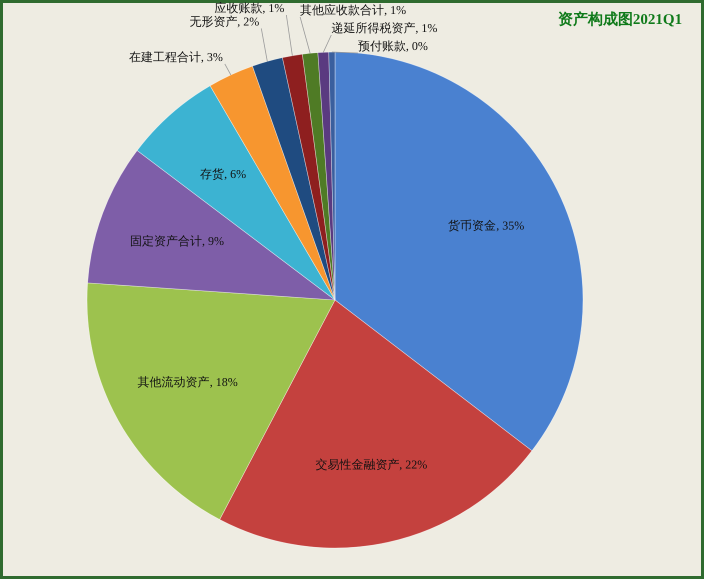 Image resolution: width=704 pixels, height=579 pixels. Describe the element at coordinates (249, 8) in the screenshot. I see `slice-label: 应收账款, 1%` at that location.